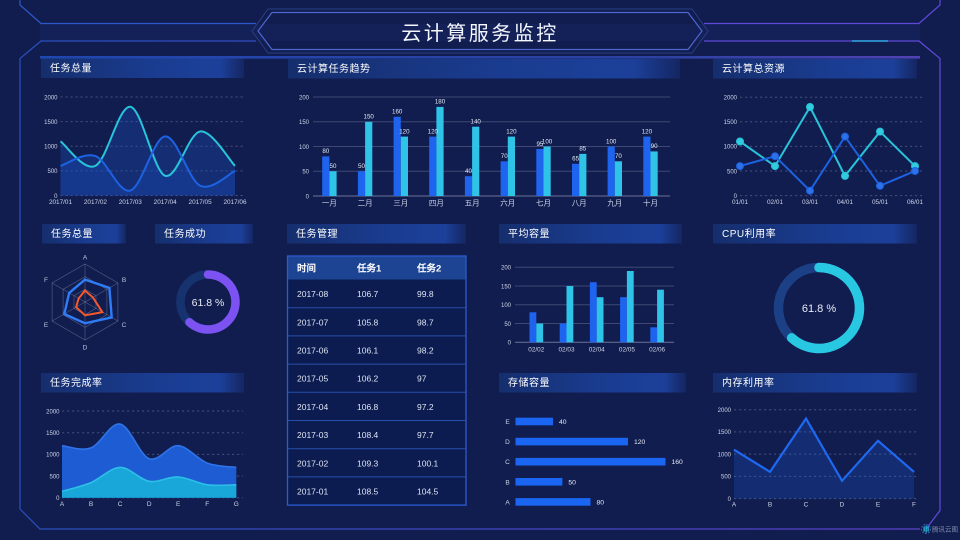  Describe the element at coordinates (368, 322) in the screenshot. I see `svg-text: 105.8` at that location.